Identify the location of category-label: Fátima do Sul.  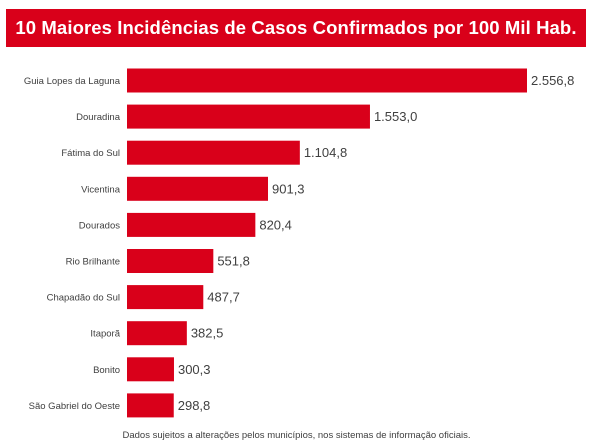
(90, 153).